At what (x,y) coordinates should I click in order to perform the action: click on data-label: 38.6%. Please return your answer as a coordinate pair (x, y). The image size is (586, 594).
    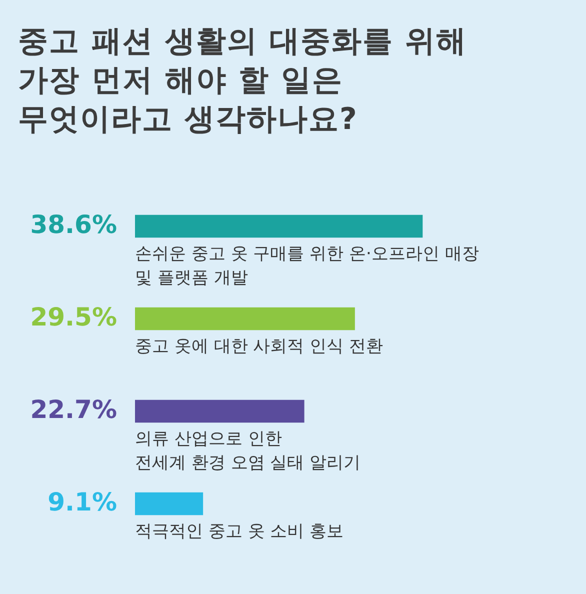
    Looking at the image, I should click on (73, 224).